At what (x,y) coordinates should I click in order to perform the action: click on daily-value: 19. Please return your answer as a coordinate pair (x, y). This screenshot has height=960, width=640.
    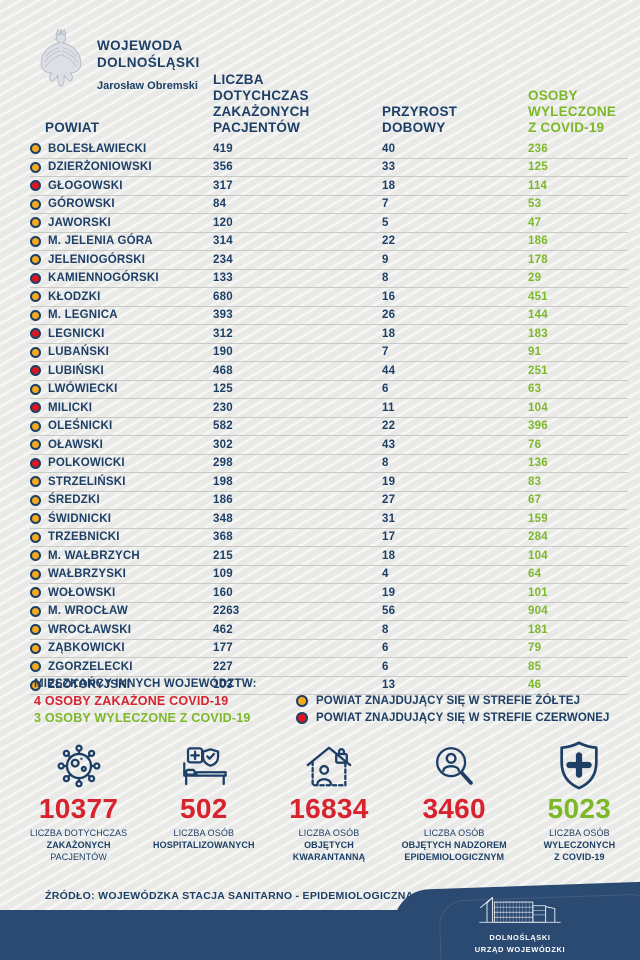
    Looking at the image, I should click on (389, 592).